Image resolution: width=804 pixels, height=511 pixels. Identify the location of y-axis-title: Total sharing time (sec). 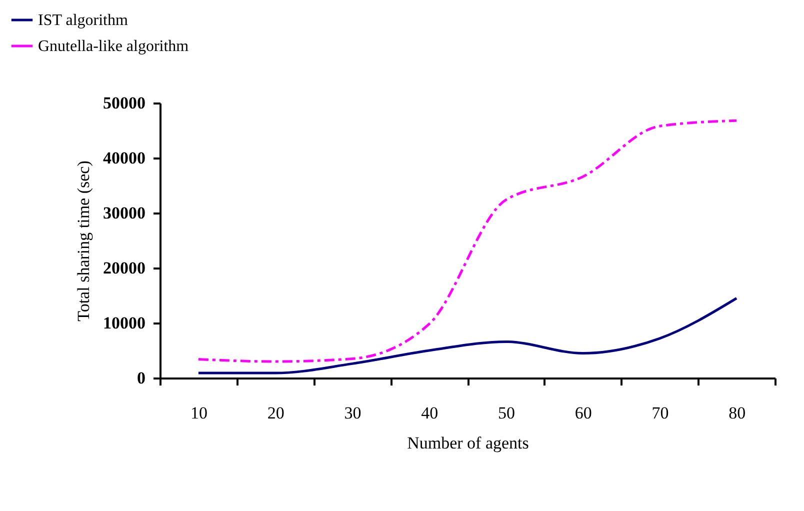
(83, 241).